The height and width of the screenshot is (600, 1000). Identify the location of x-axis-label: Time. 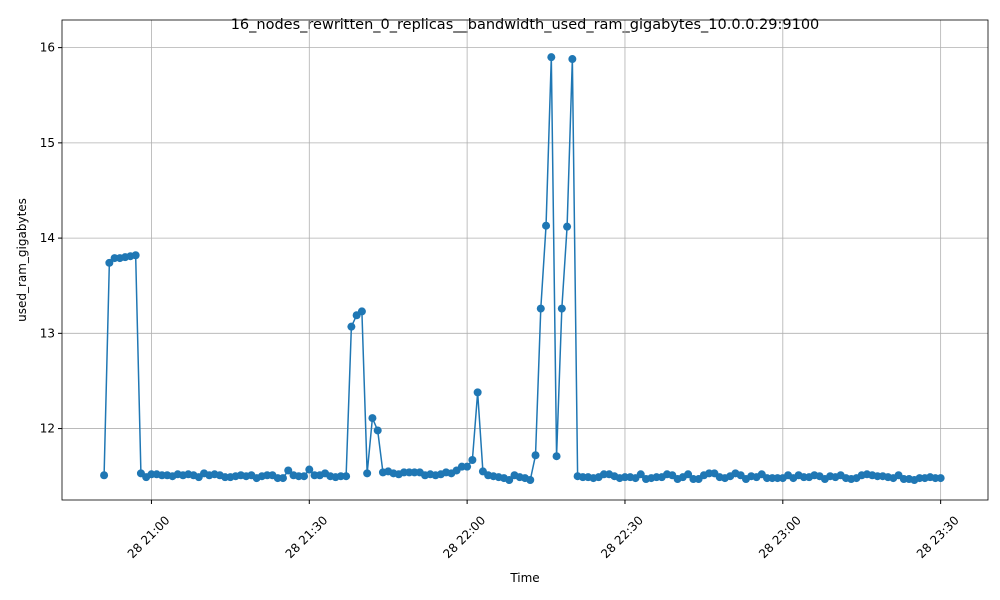
(524, 578).